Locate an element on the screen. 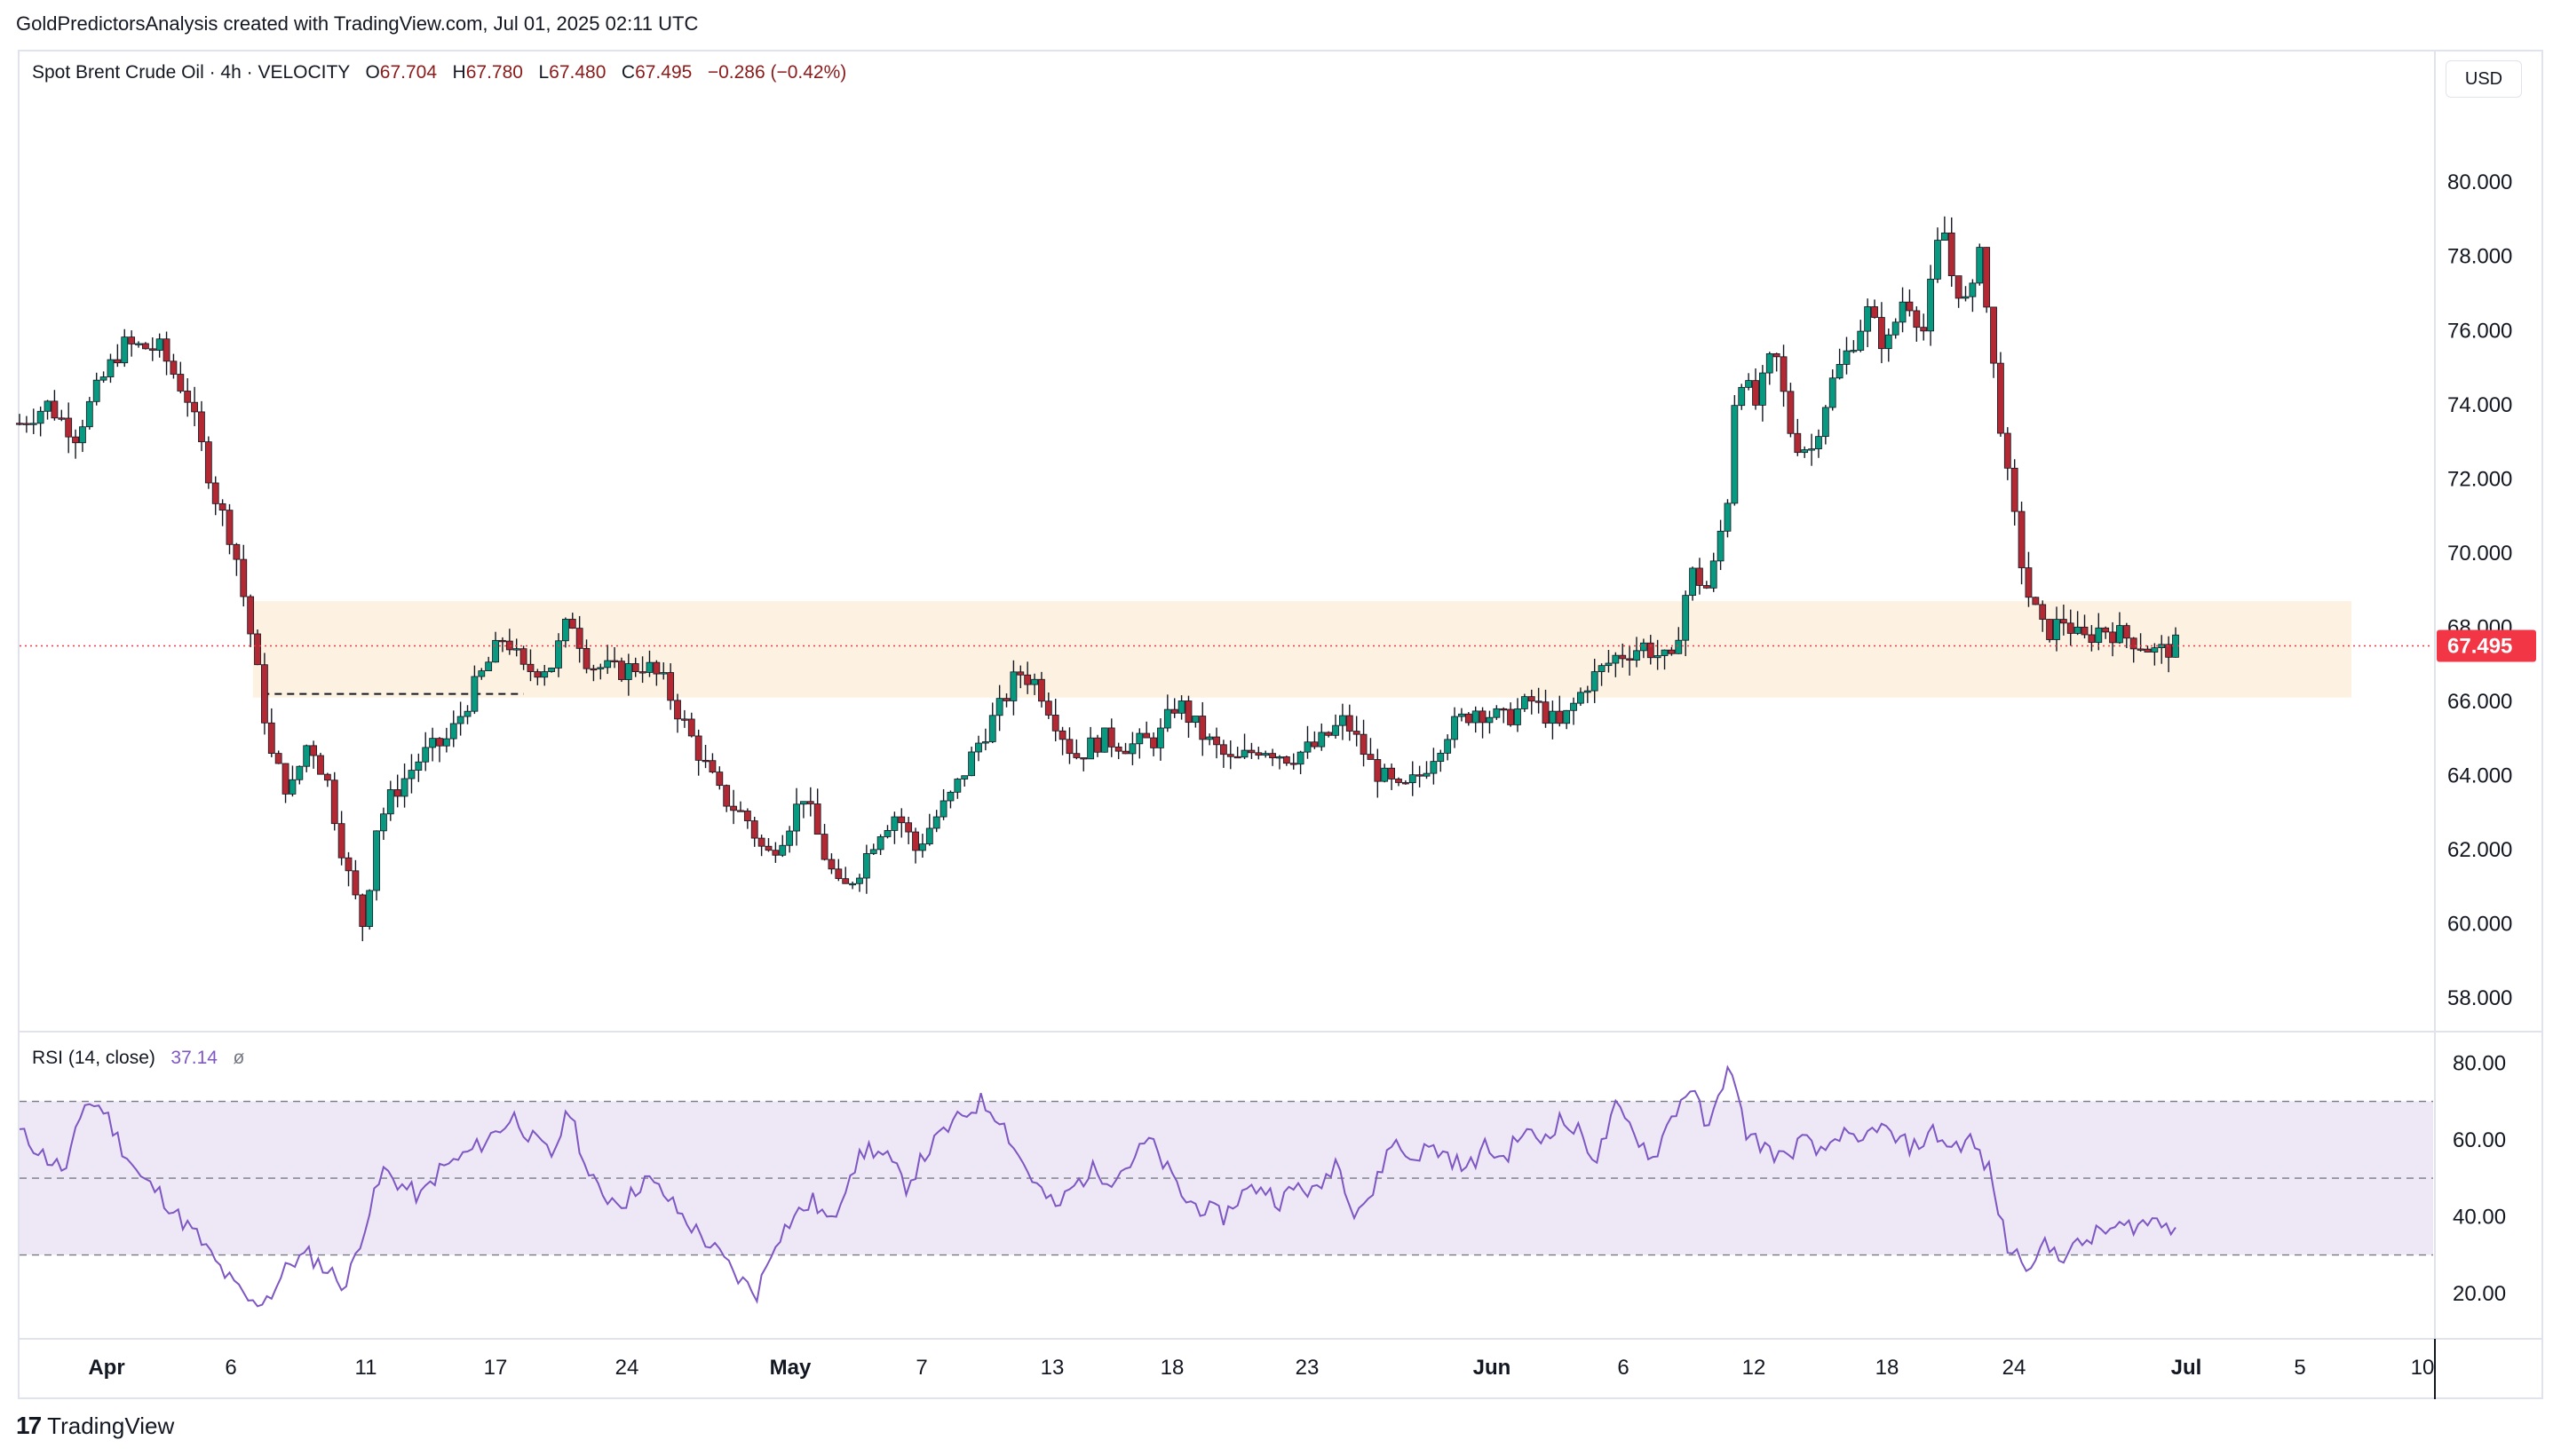  visibility-icon: ø is located at coordinates (239, 1058).